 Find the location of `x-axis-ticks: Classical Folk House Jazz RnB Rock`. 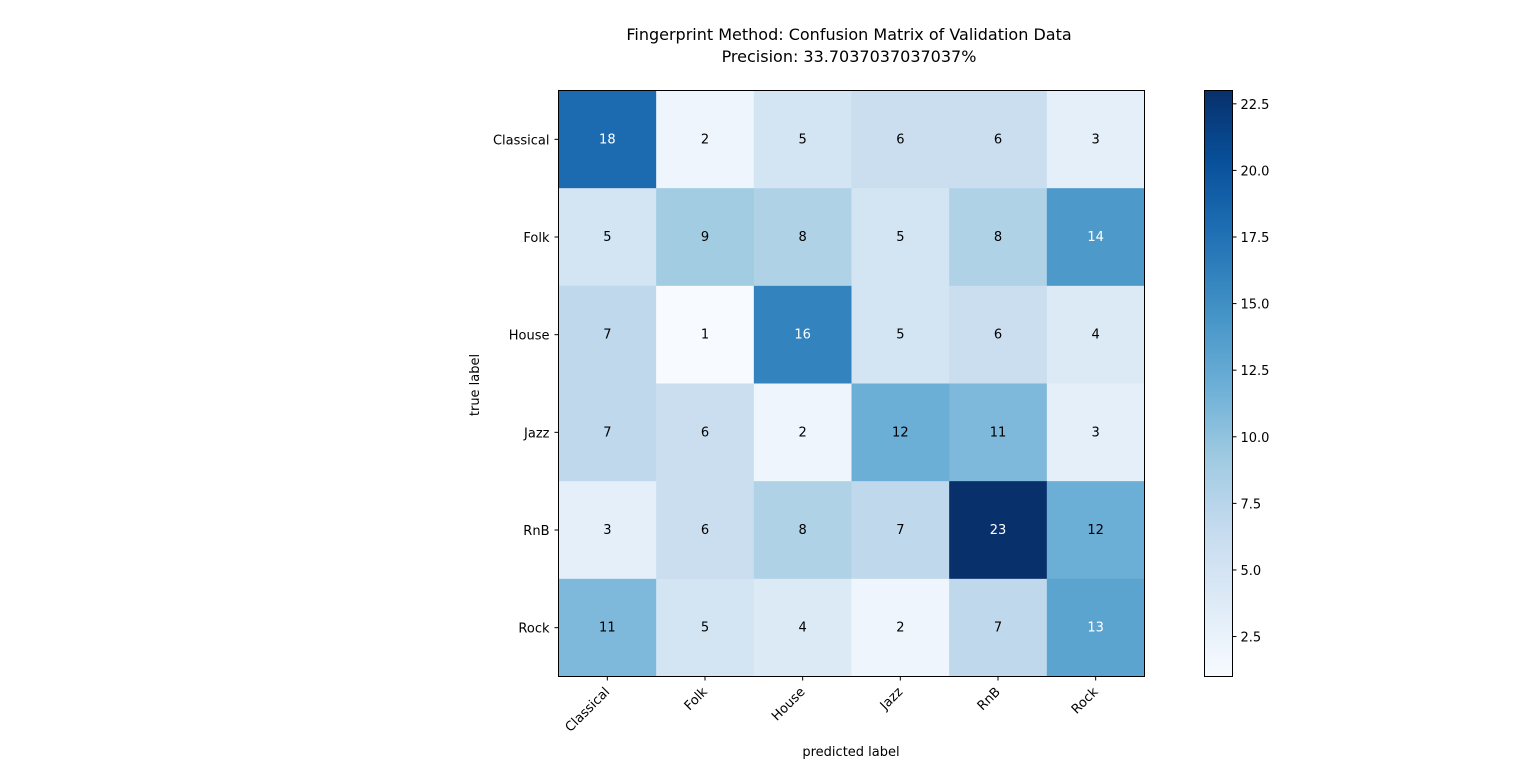

x-axis-ticks: Classical Folk House Jazz RnB Rock is located at coordinates (832, 706).